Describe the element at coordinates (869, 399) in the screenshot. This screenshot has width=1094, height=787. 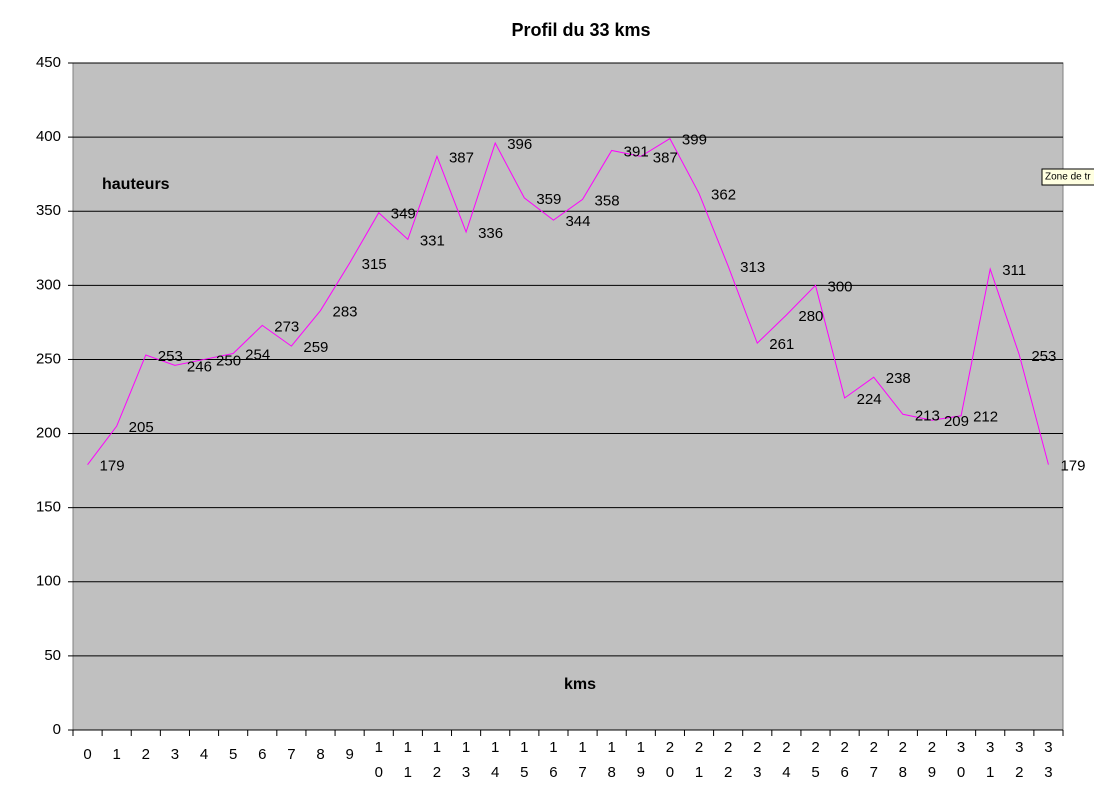
I see `data-label: 224` at that location.